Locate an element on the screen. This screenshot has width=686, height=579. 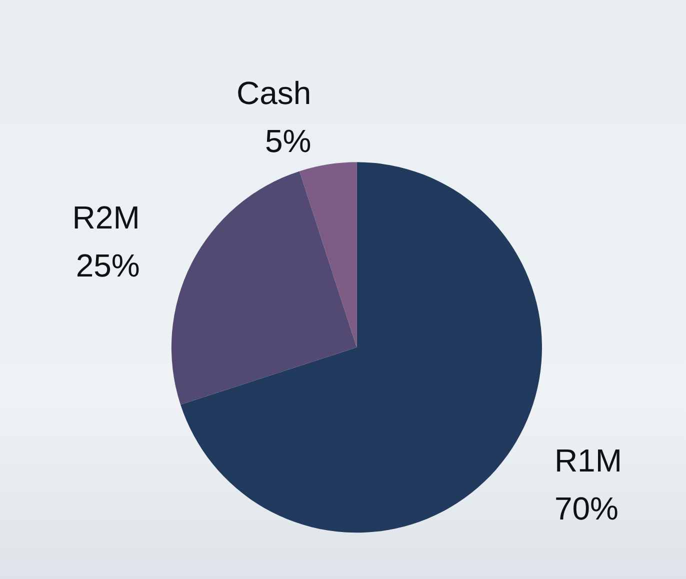
data-label: 5% is located at coordinates (288, 140).